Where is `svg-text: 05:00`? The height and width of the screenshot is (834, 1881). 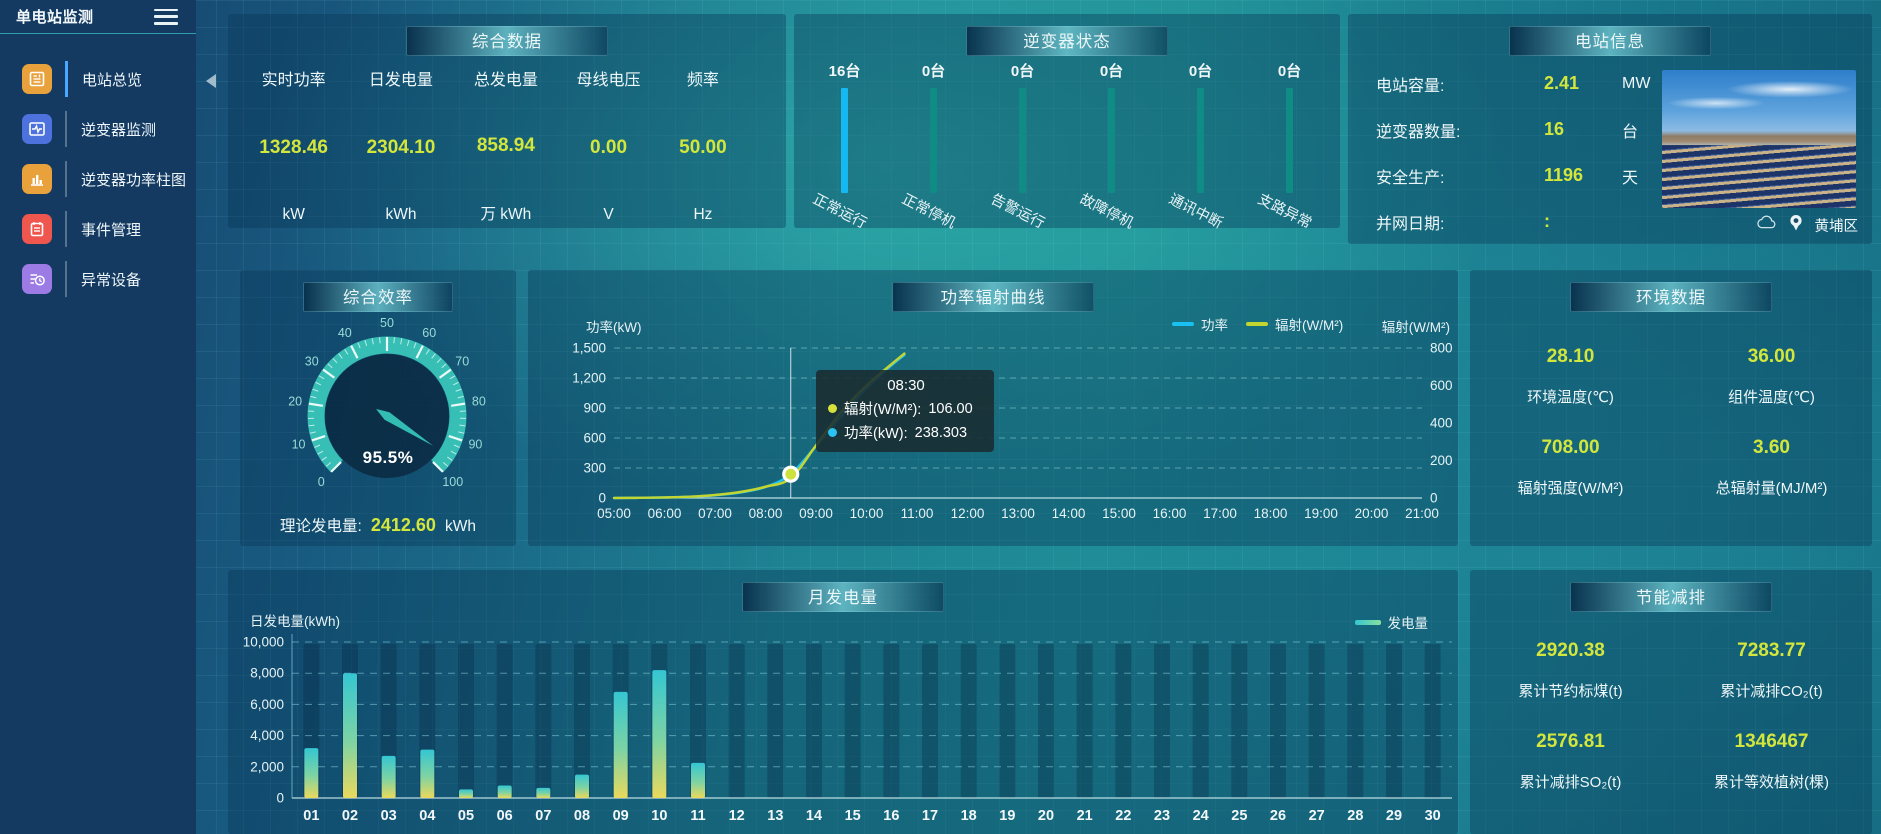
svg-text: 05:00 is located at coordinates (614, 513).